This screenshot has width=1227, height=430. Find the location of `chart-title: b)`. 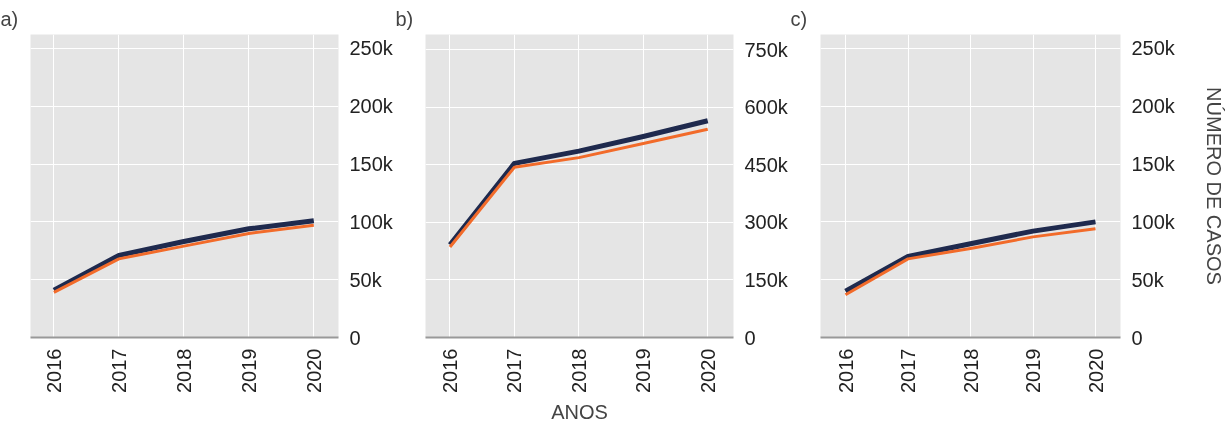

chart-title: b) is located at coordinates (404, 18).